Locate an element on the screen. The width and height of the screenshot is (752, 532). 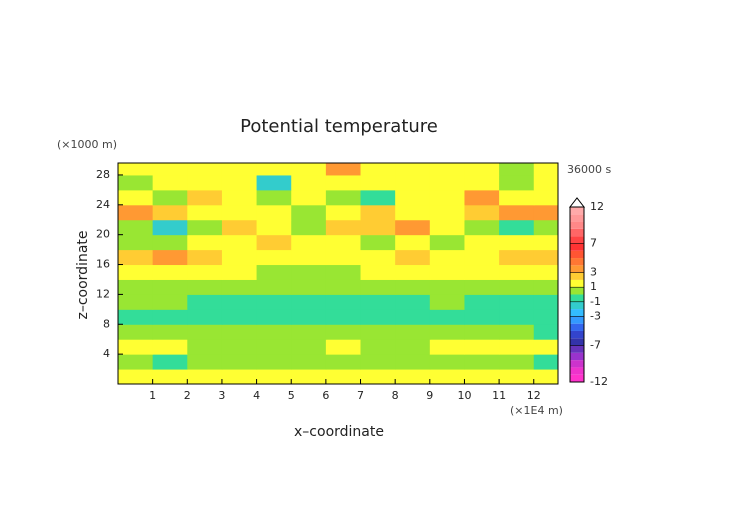
colorbar-tick-label: 1 is located at coordinates (593, 286).